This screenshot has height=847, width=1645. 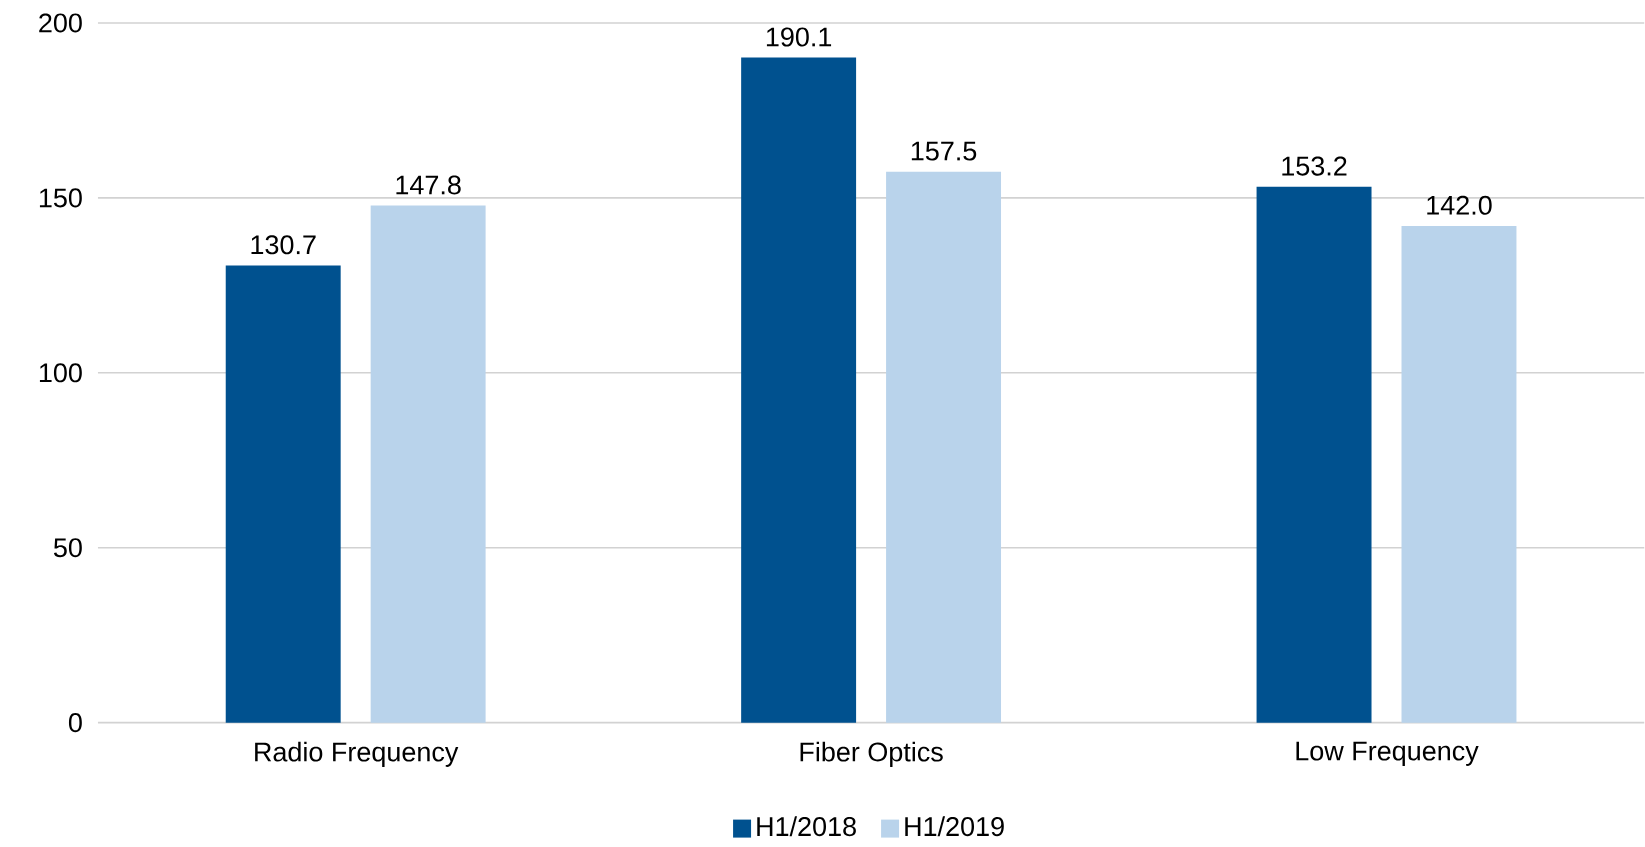 I want to click on data-label: 142.0, so click(x=1459, y=205).